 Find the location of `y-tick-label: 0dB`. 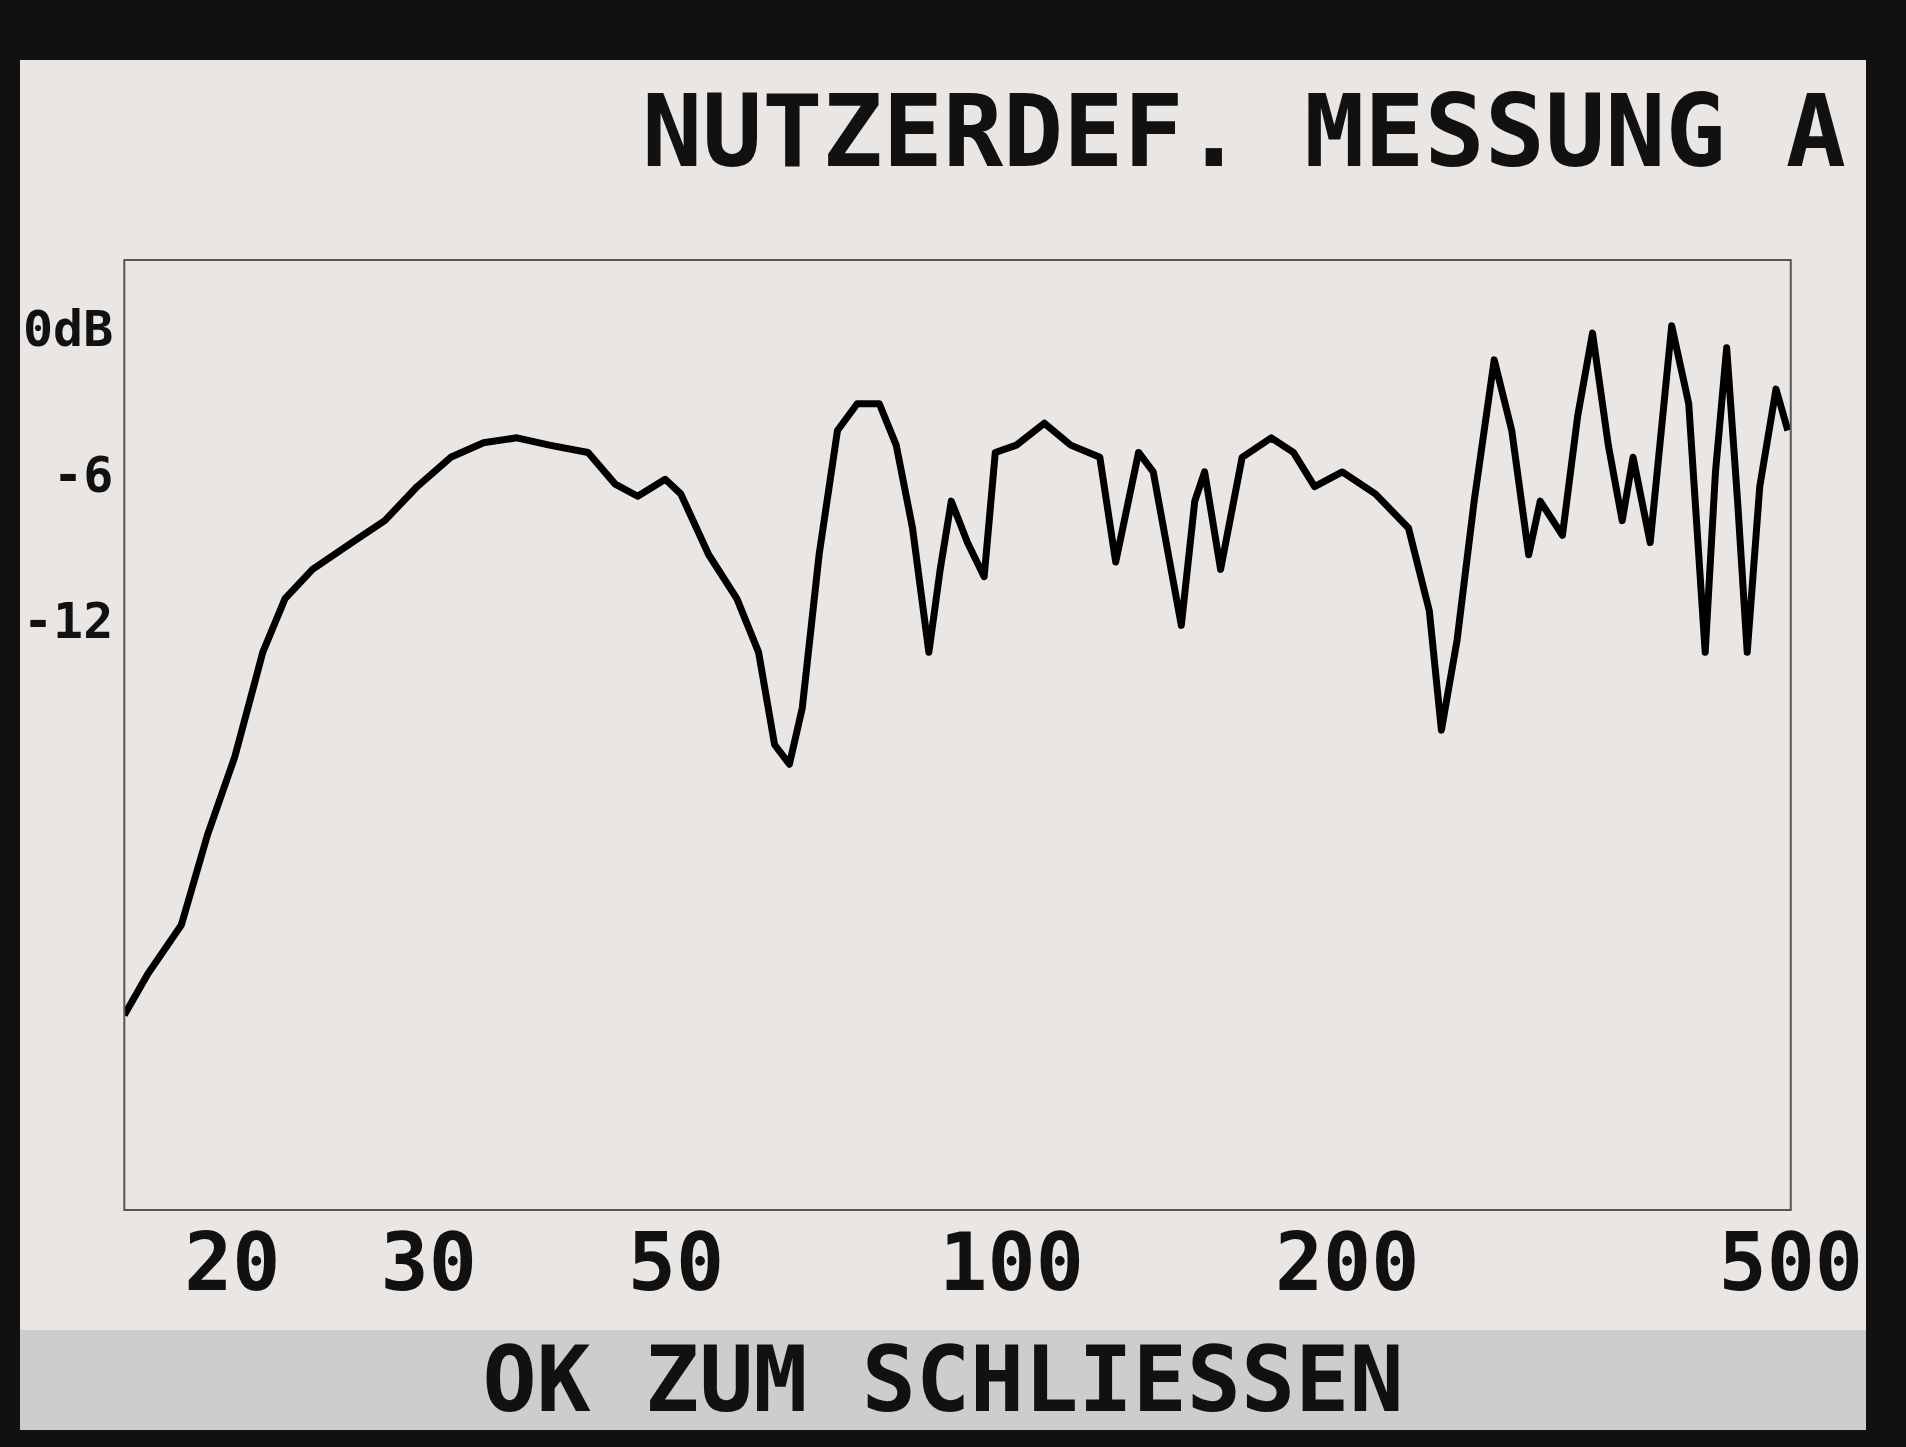

y-tick-label: 0dB is located at coordinates (68, 329).